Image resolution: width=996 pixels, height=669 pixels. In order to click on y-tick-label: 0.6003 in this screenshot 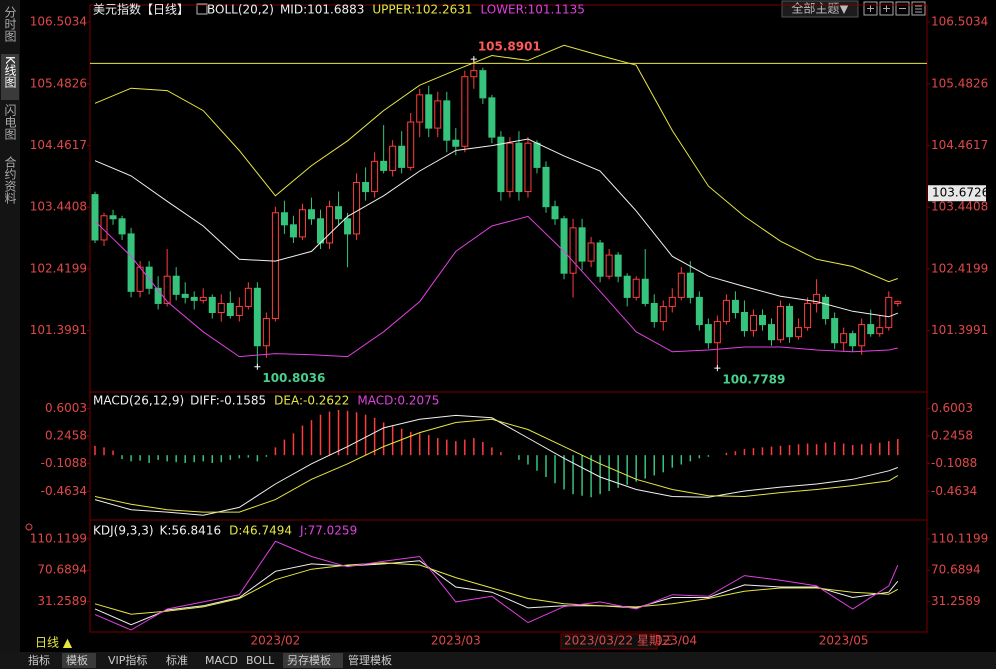, I will do `click(66, 408)`.